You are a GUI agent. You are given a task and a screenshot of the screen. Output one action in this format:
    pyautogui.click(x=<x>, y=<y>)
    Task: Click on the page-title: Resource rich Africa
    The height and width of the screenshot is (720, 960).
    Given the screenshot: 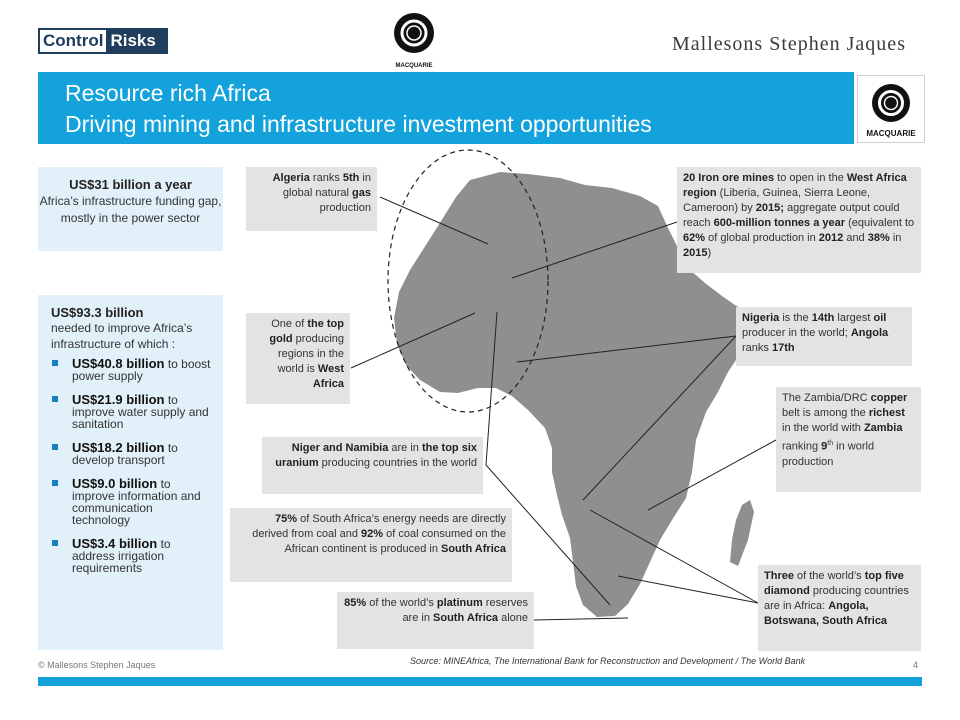 What is the action you would take?
    pyautogui.click(x=168, y=93)
    